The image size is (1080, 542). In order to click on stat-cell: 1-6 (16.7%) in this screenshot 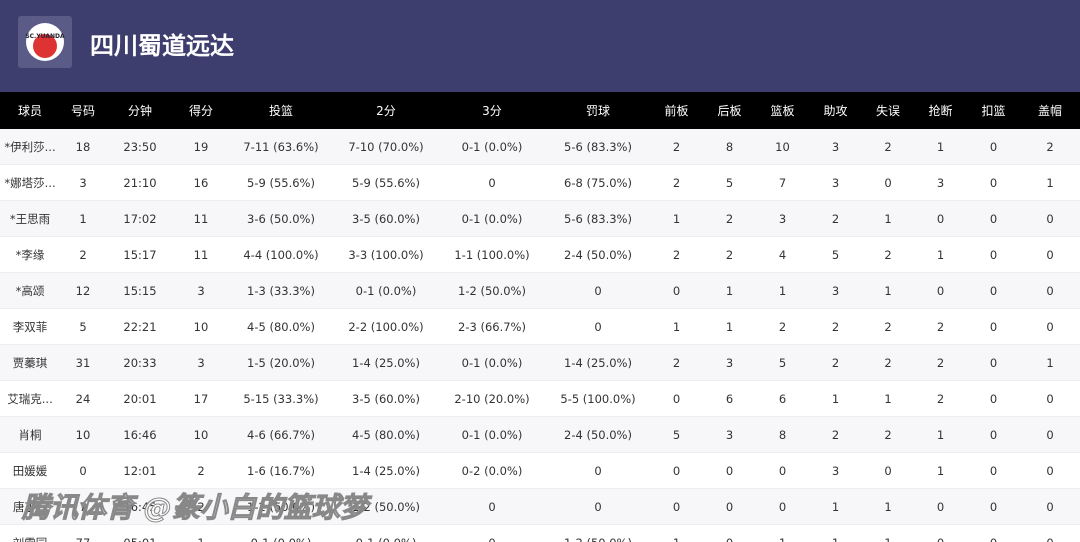, I will do `click(281, 470)`.